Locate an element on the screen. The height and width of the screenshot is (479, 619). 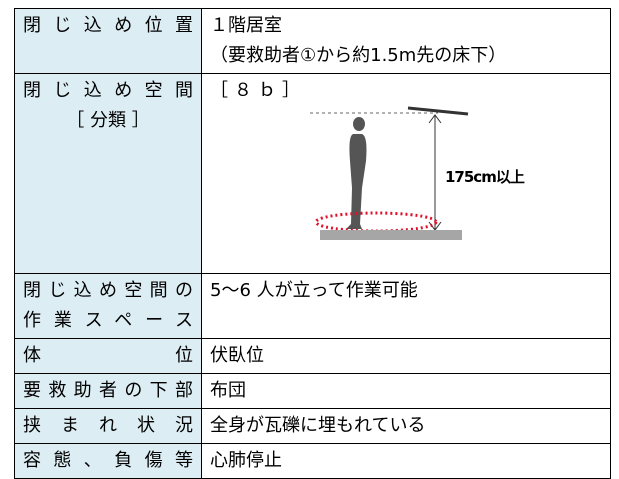
label-text: 挟まれ状況 is located at coordinates (108, 425).